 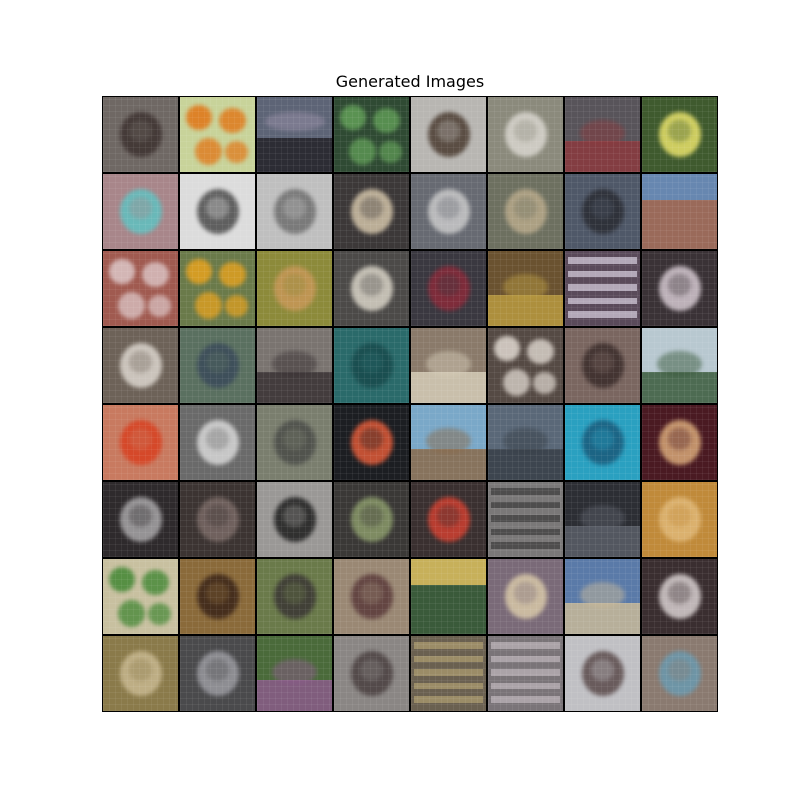 I want to click on tile-fluffy-pet, so click(x=679, y=288).